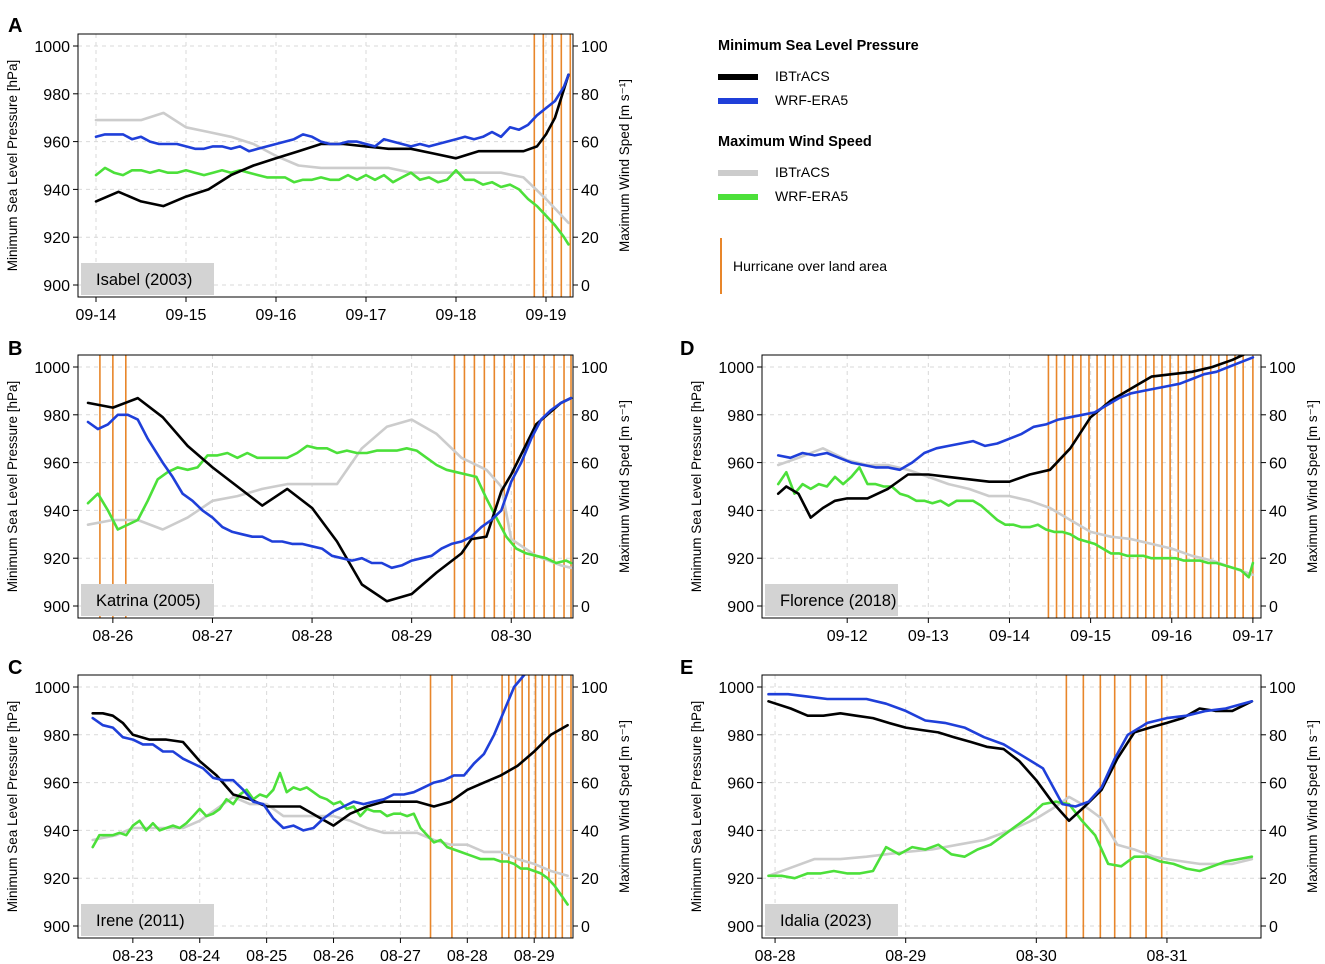 Image resolution: width=1325 pixels, height=964 pixels. I want to click on legend-label-landfall: Hurricane over land area, so click(810, 266).